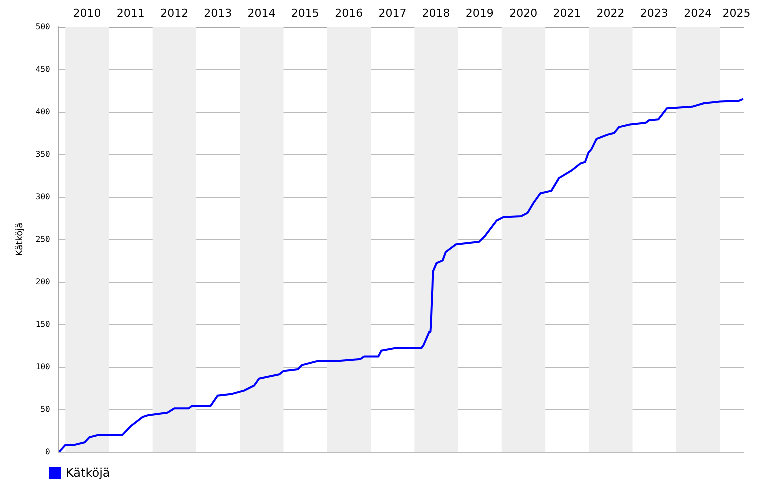  Describe the element at coordinates (43, 367) in the screenshot. I see `y-tick-label: 100` at that location.